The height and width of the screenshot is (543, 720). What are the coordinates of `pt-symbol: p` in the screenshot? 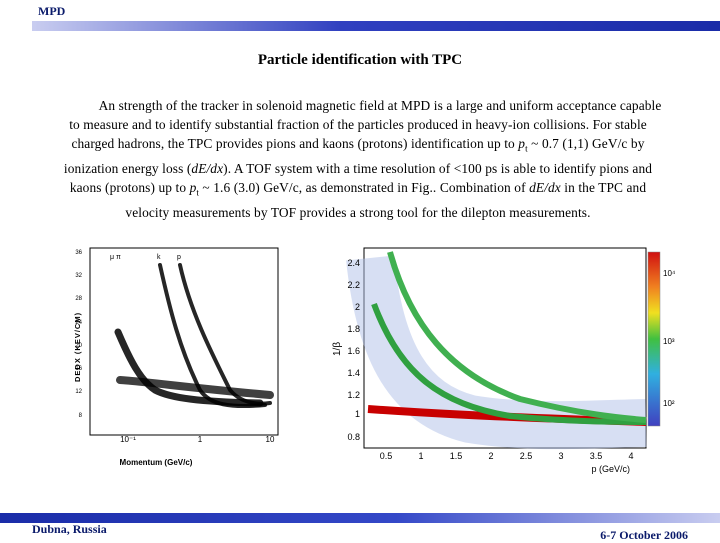 It's located at (522, 144).